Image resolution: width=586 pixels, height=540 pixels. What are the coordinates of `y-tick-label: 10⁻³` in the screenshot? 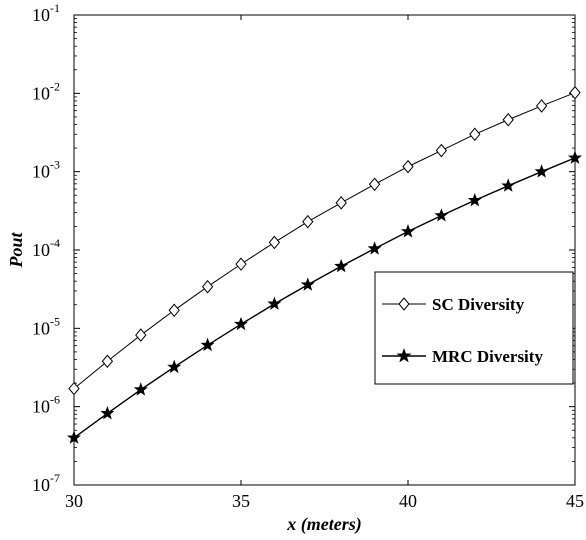 It's located at (46, 170).